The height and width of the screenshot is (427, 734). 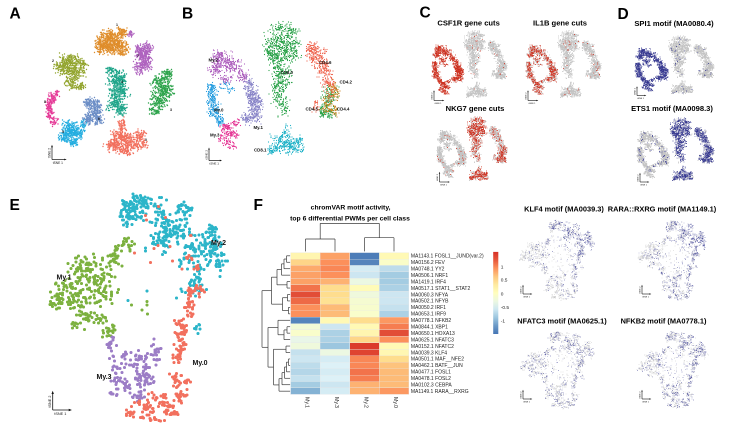 What do you see at coordinates (431, 386) in the screenshot?
I see `svg-text: MA0102.3 CEBPA` at bounding box center [431, 386].